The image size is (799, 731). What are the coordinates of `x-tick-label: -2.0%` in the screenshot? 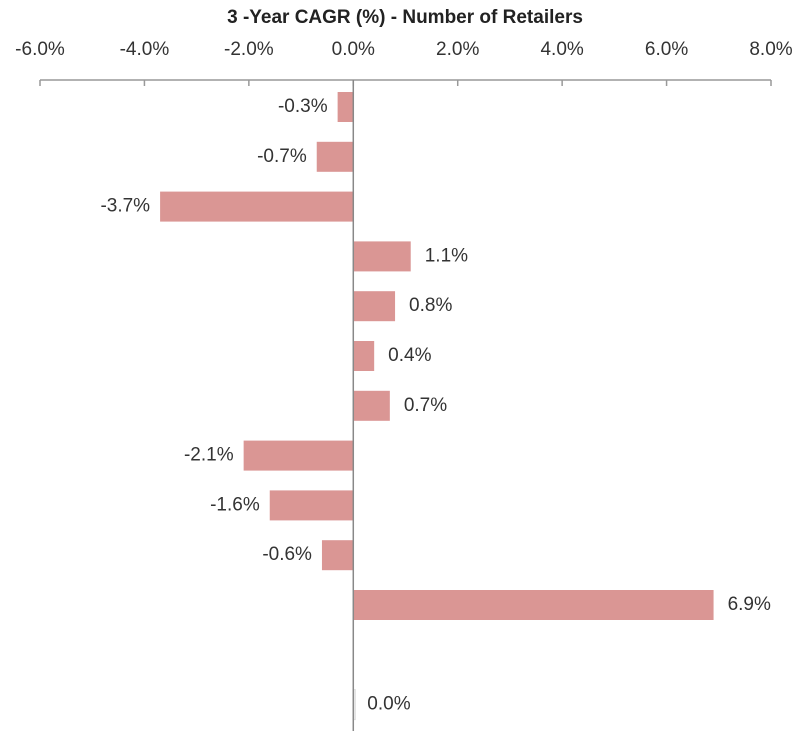 It's located at (249, 49).